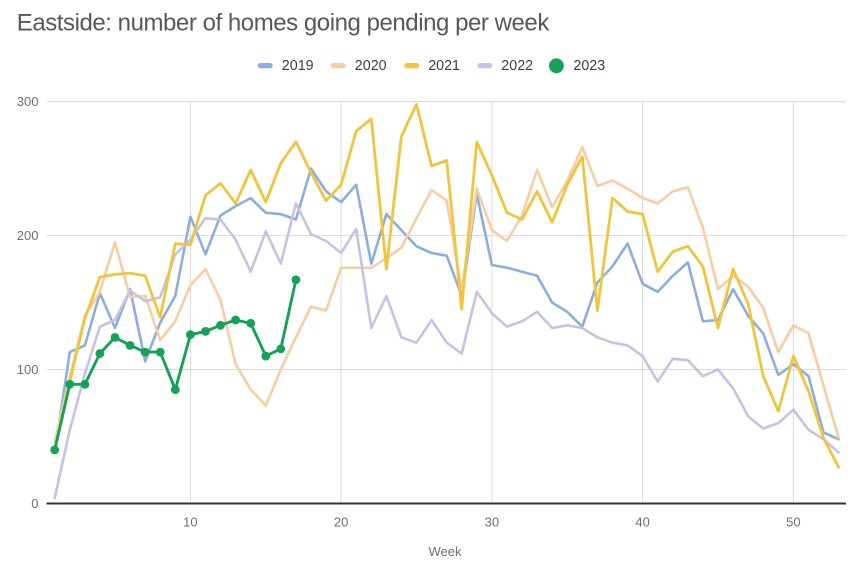 The image size is (864, 576). I want to click on svg-text: Week, so click(445, 551).